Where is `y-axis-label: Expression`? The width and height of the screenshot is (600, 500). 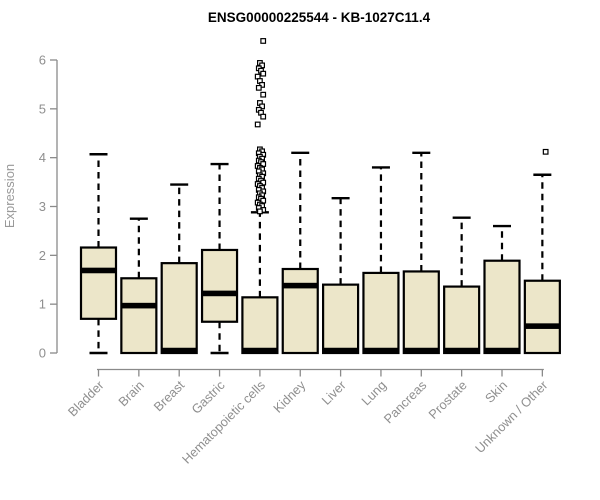
y-axis-label: Expression is located at coordinates (9, 196).